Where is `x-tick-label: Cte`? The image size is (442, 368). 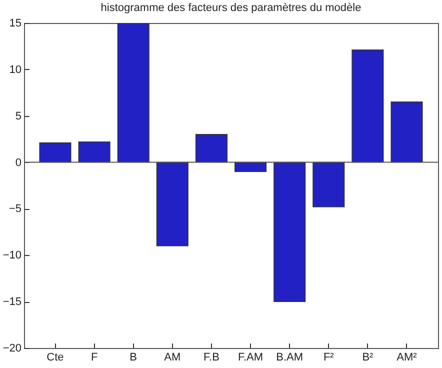 x-tick-label: Cte is located at coordinates (55, 358).